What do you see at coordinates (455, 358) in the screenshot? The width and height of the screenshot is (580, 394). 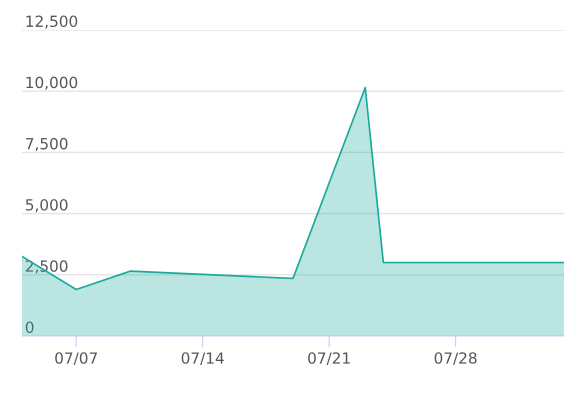 I see `x-tick-label: 07/28` at bounding box center [455, 358].